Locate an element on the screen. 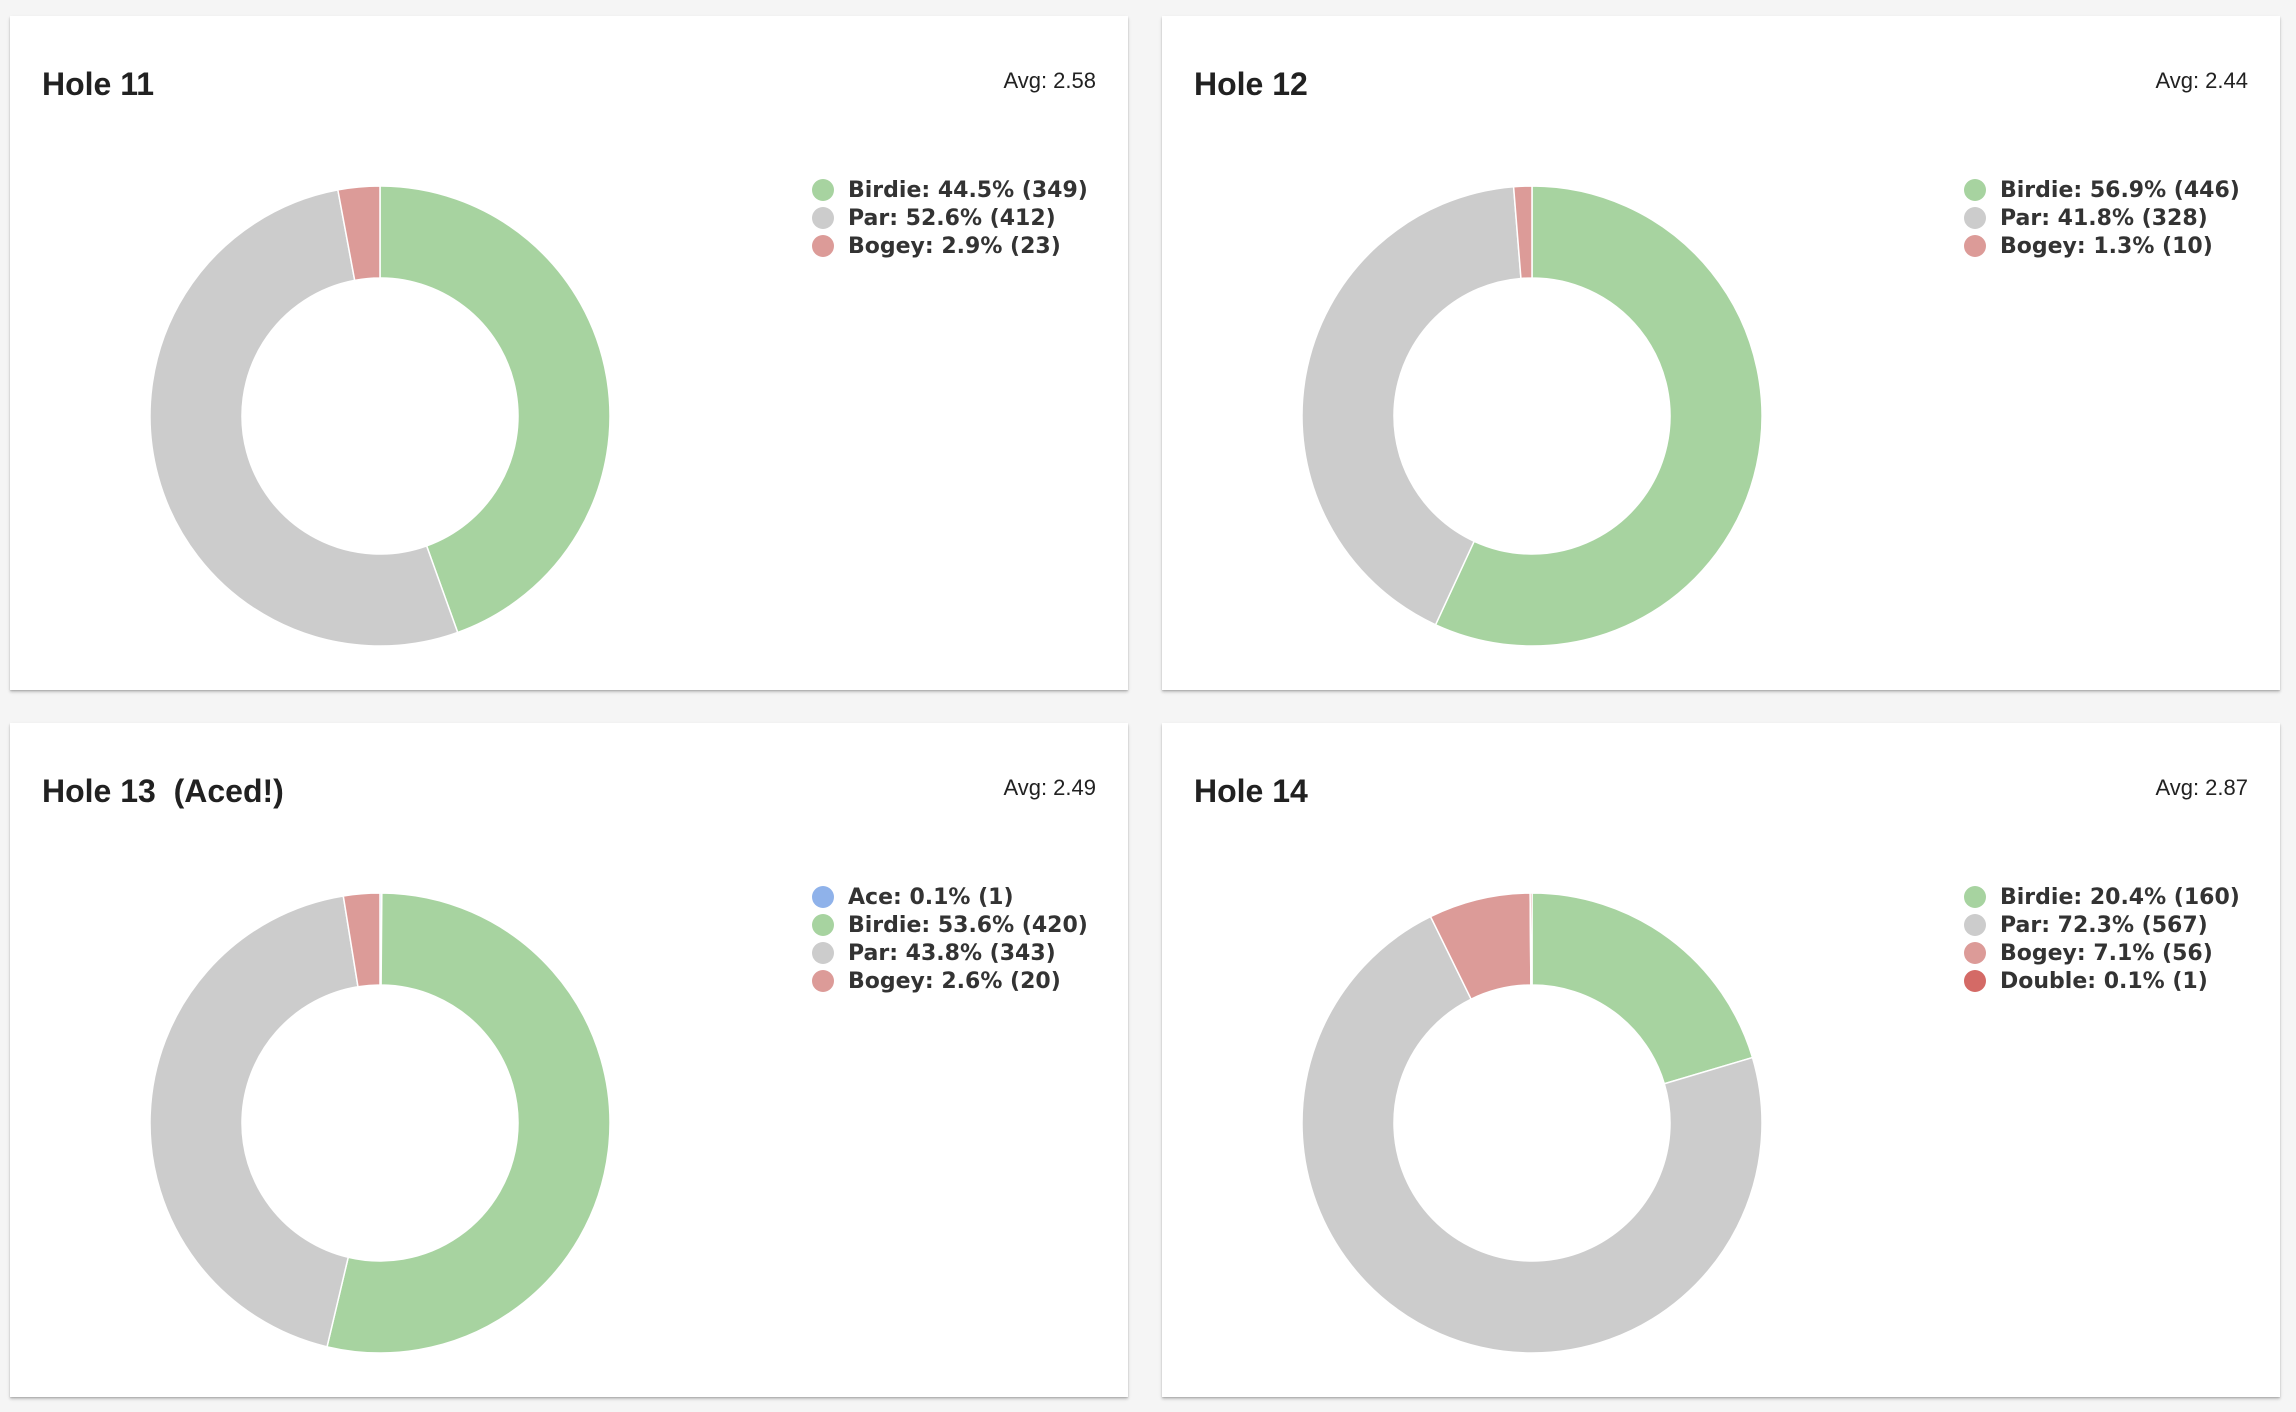 This screenshot has height=1412, width=2296. hole-title: Hole 11 is located at coordinates (98, 84).